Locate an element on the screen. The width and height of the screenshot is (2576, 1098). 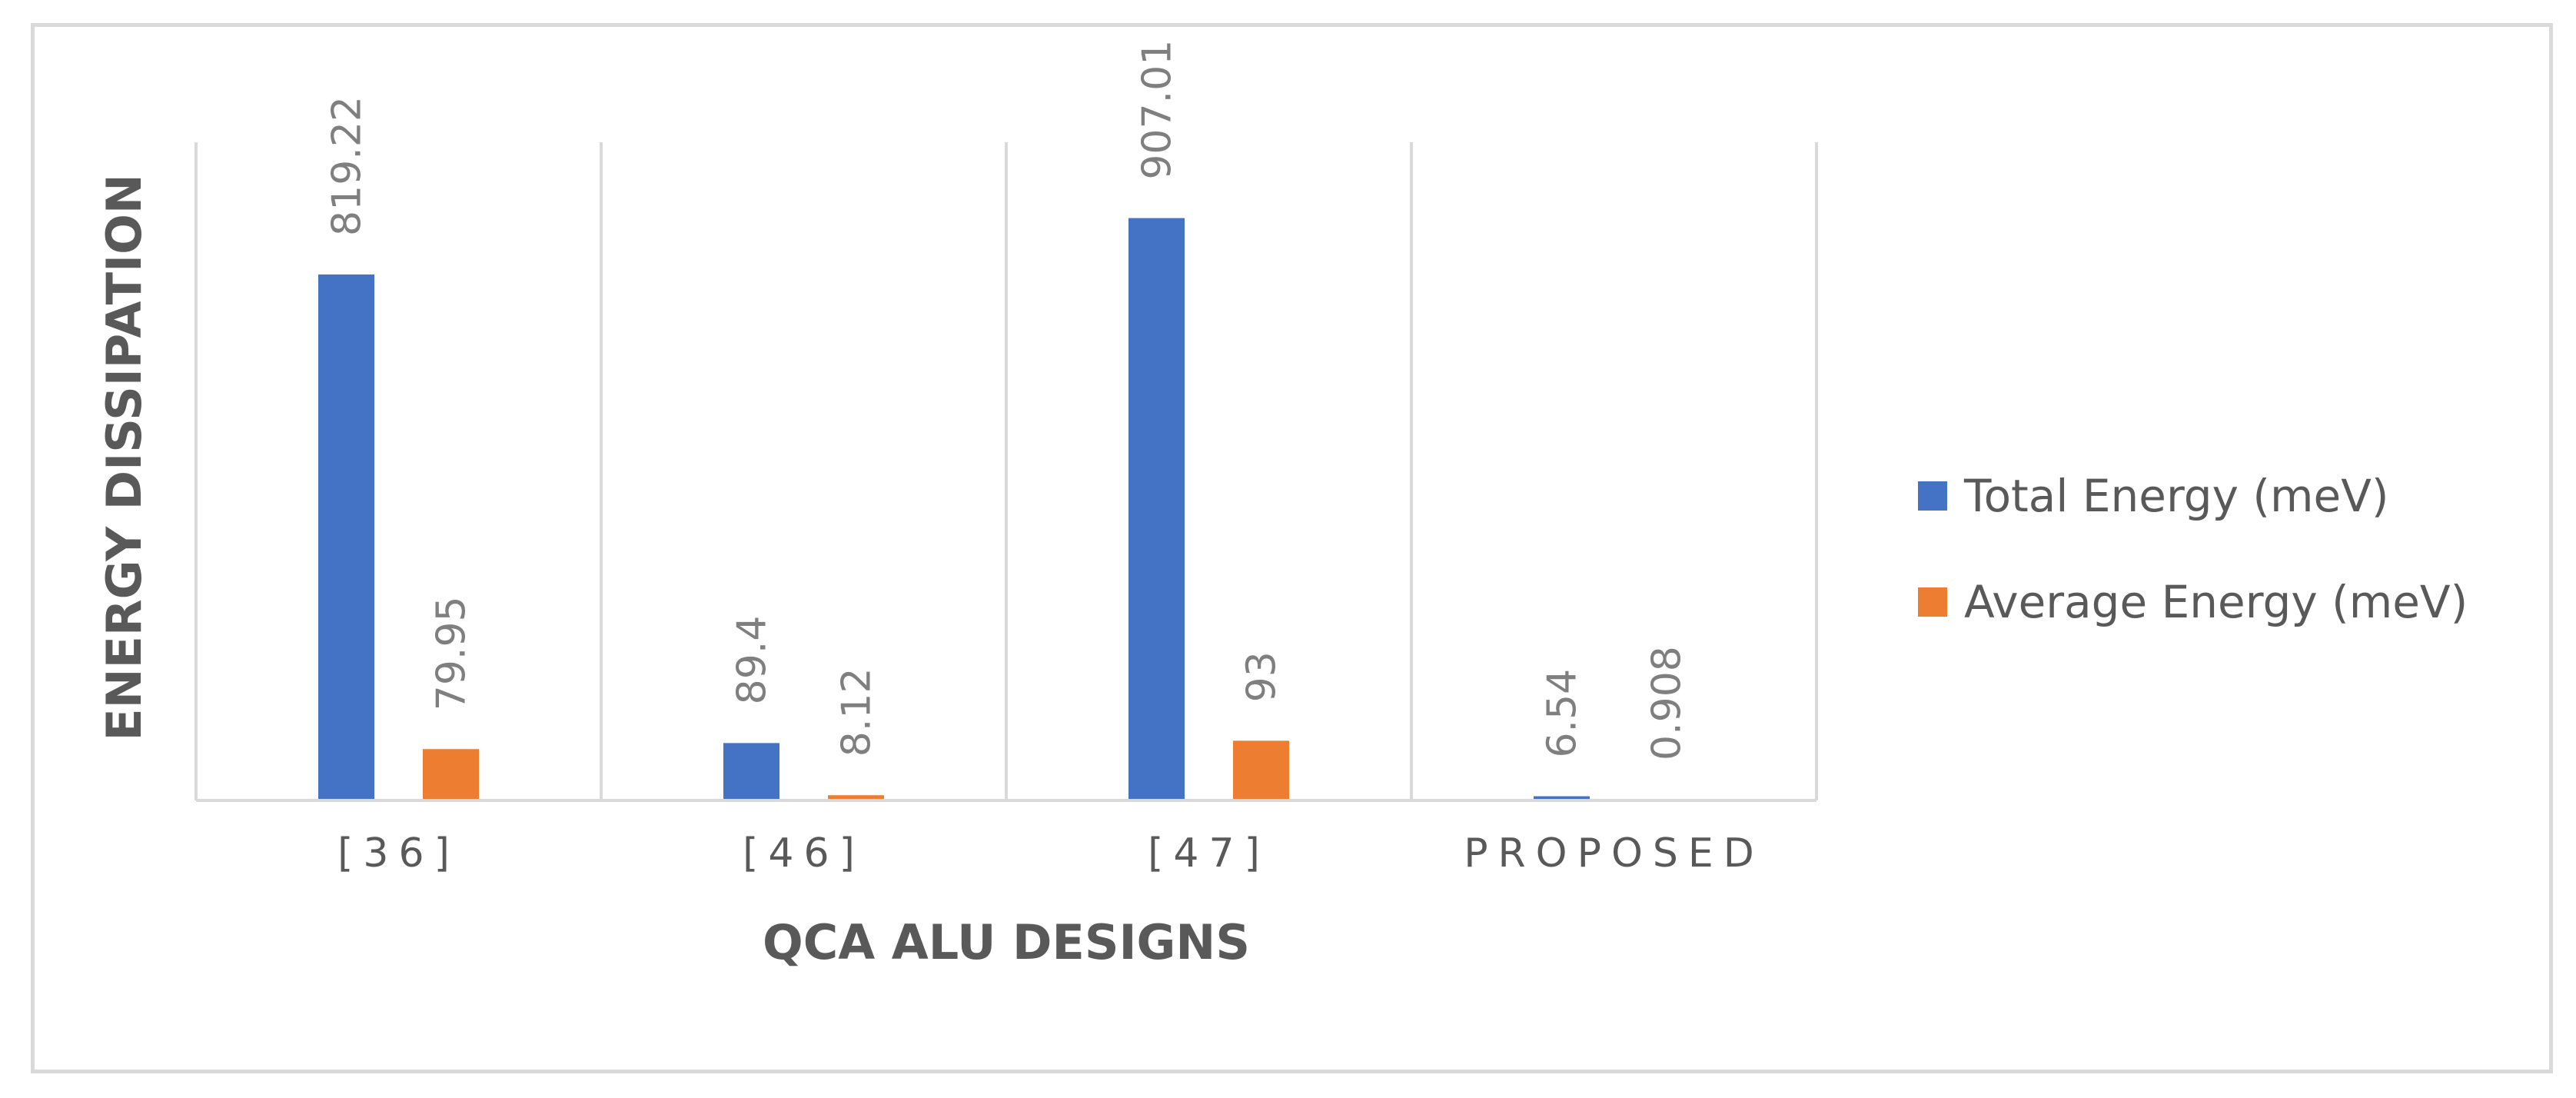
category-label-1: [46] is located at coordinates (804, 853).